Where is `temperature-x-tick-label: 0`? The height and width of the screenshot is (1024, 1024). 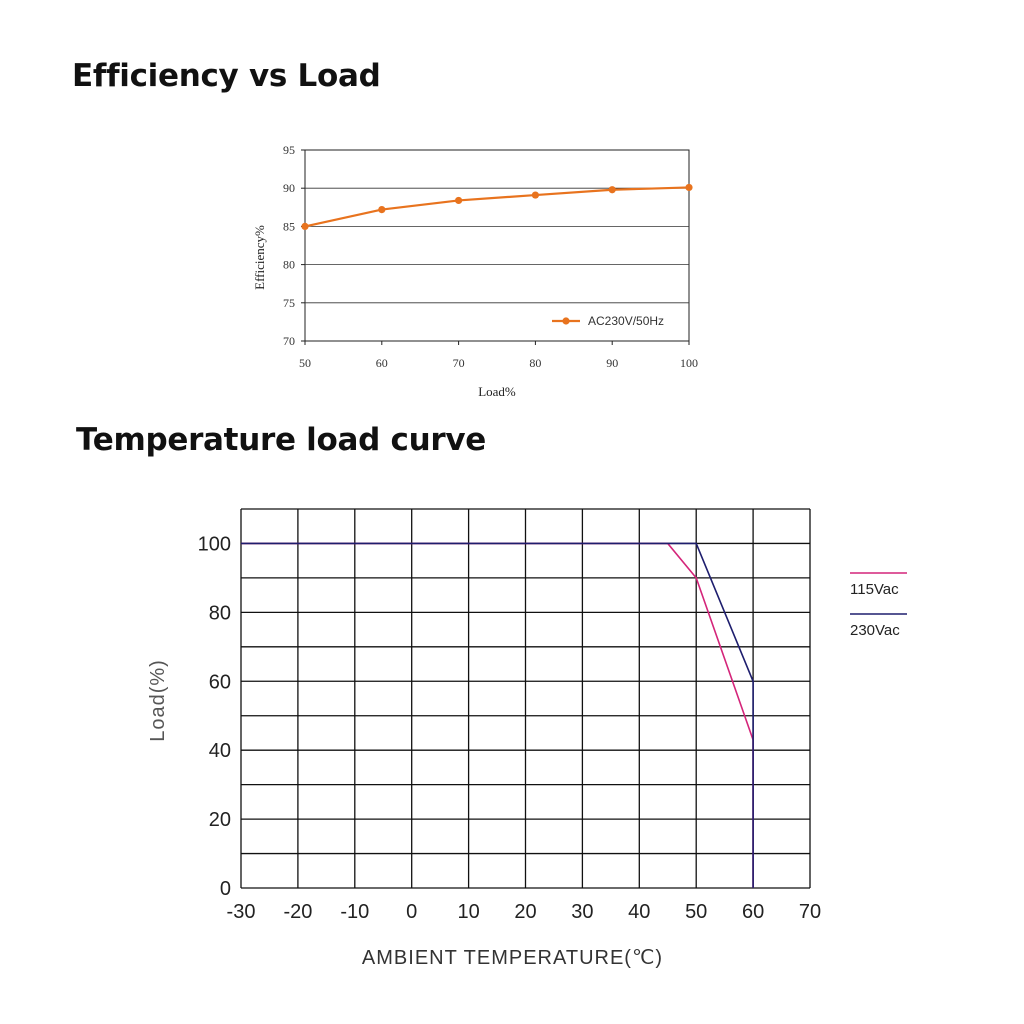
temperature-x-tick-label: 0 is located at coordinates (411, 912).